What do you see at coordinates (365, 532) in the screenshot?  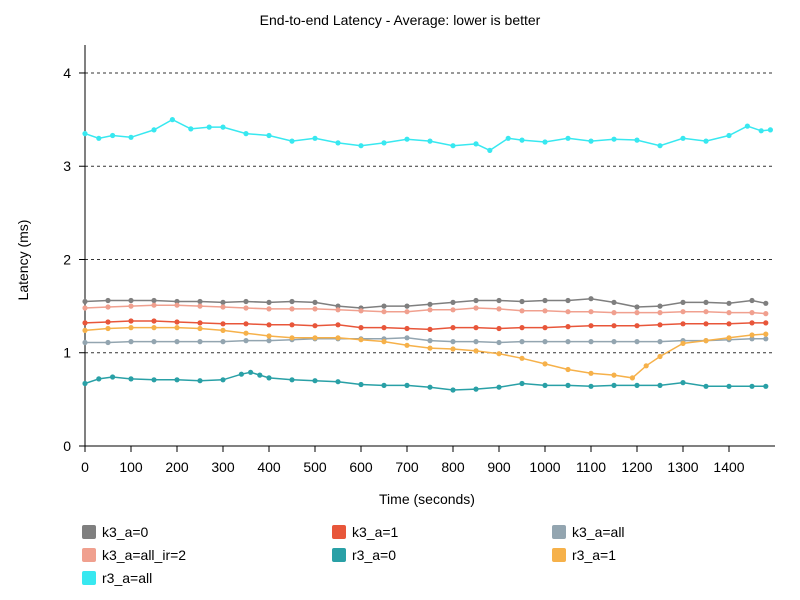 I see `legend-item: k3_a=1` at bounding box center [365, 532].